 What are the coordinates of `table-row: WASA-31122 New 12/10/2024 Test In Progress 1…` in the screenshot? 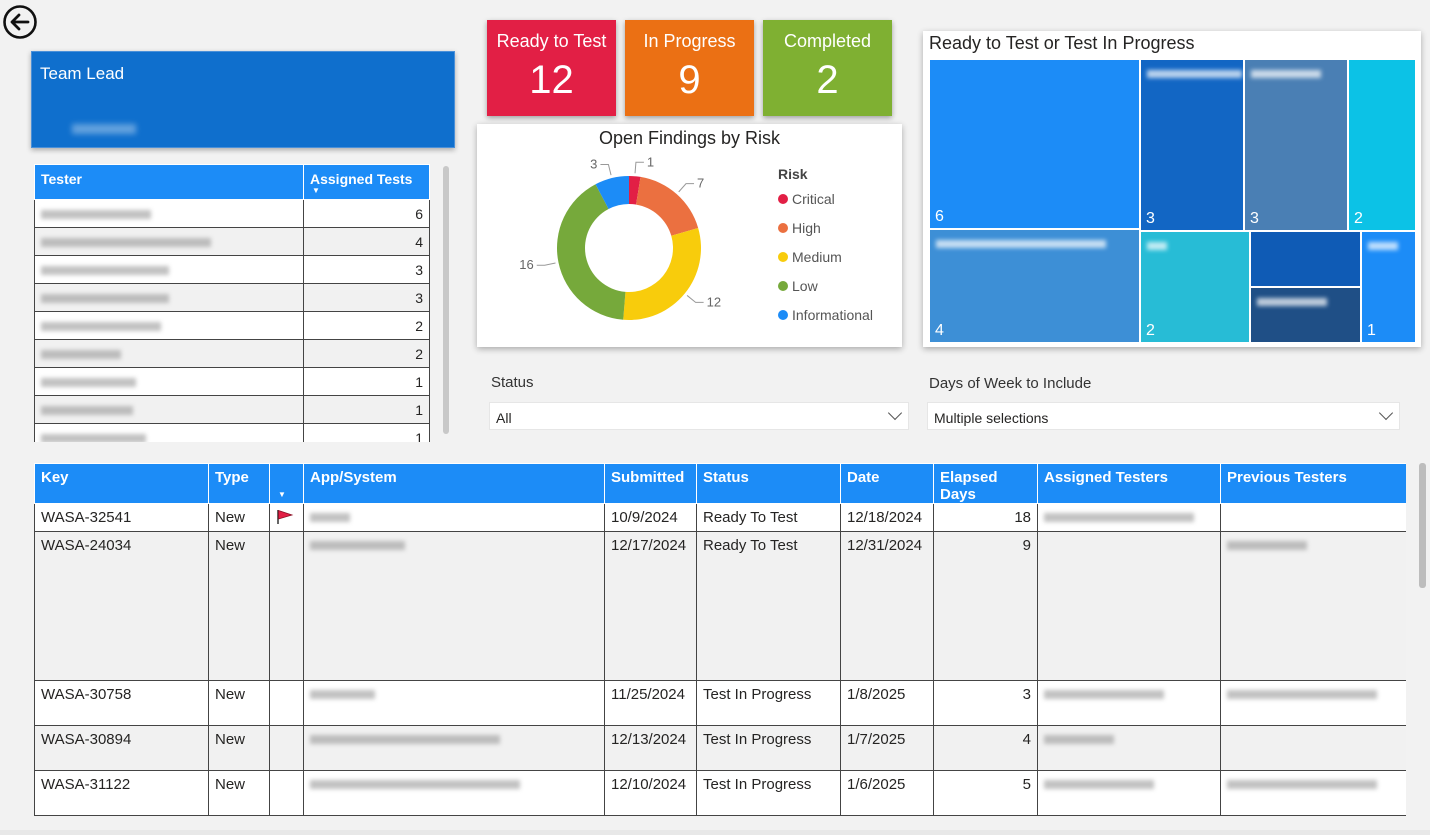 It's located at (720, 793).